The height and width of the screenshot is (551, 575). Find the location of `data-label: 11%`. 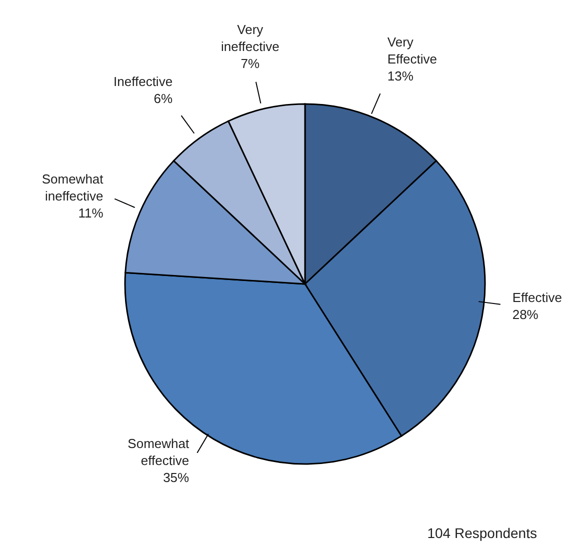

data-label: 11% is located at coordinates (91, 213).